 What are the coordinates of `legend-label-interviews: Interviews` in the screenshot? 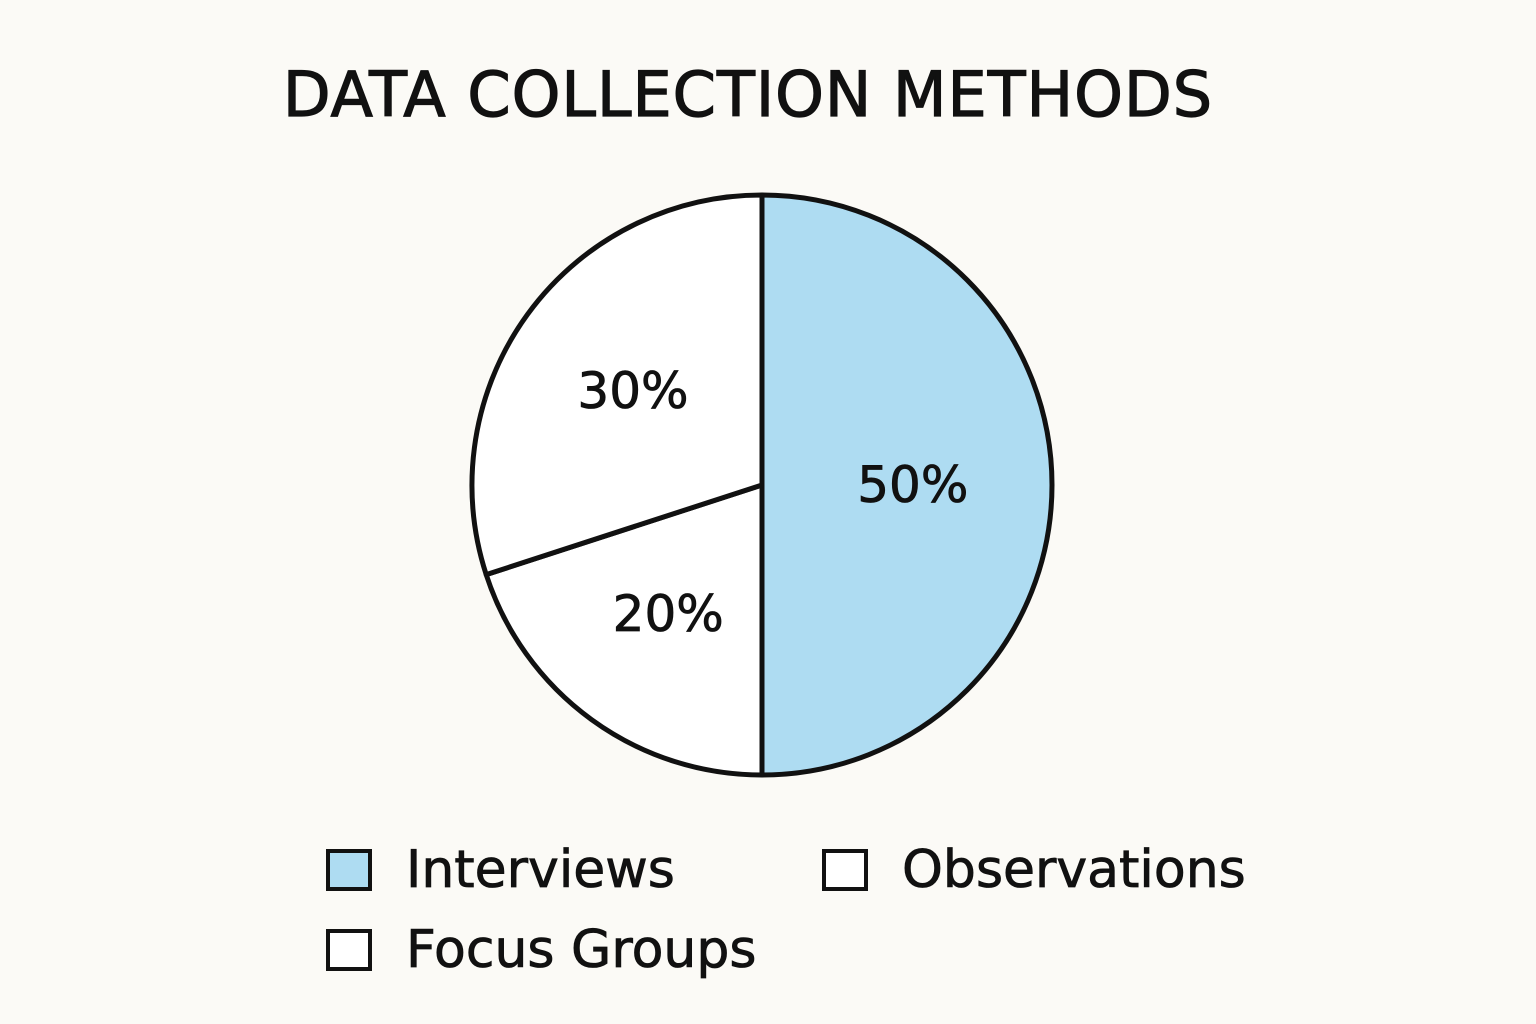 It's located at (541, 870).